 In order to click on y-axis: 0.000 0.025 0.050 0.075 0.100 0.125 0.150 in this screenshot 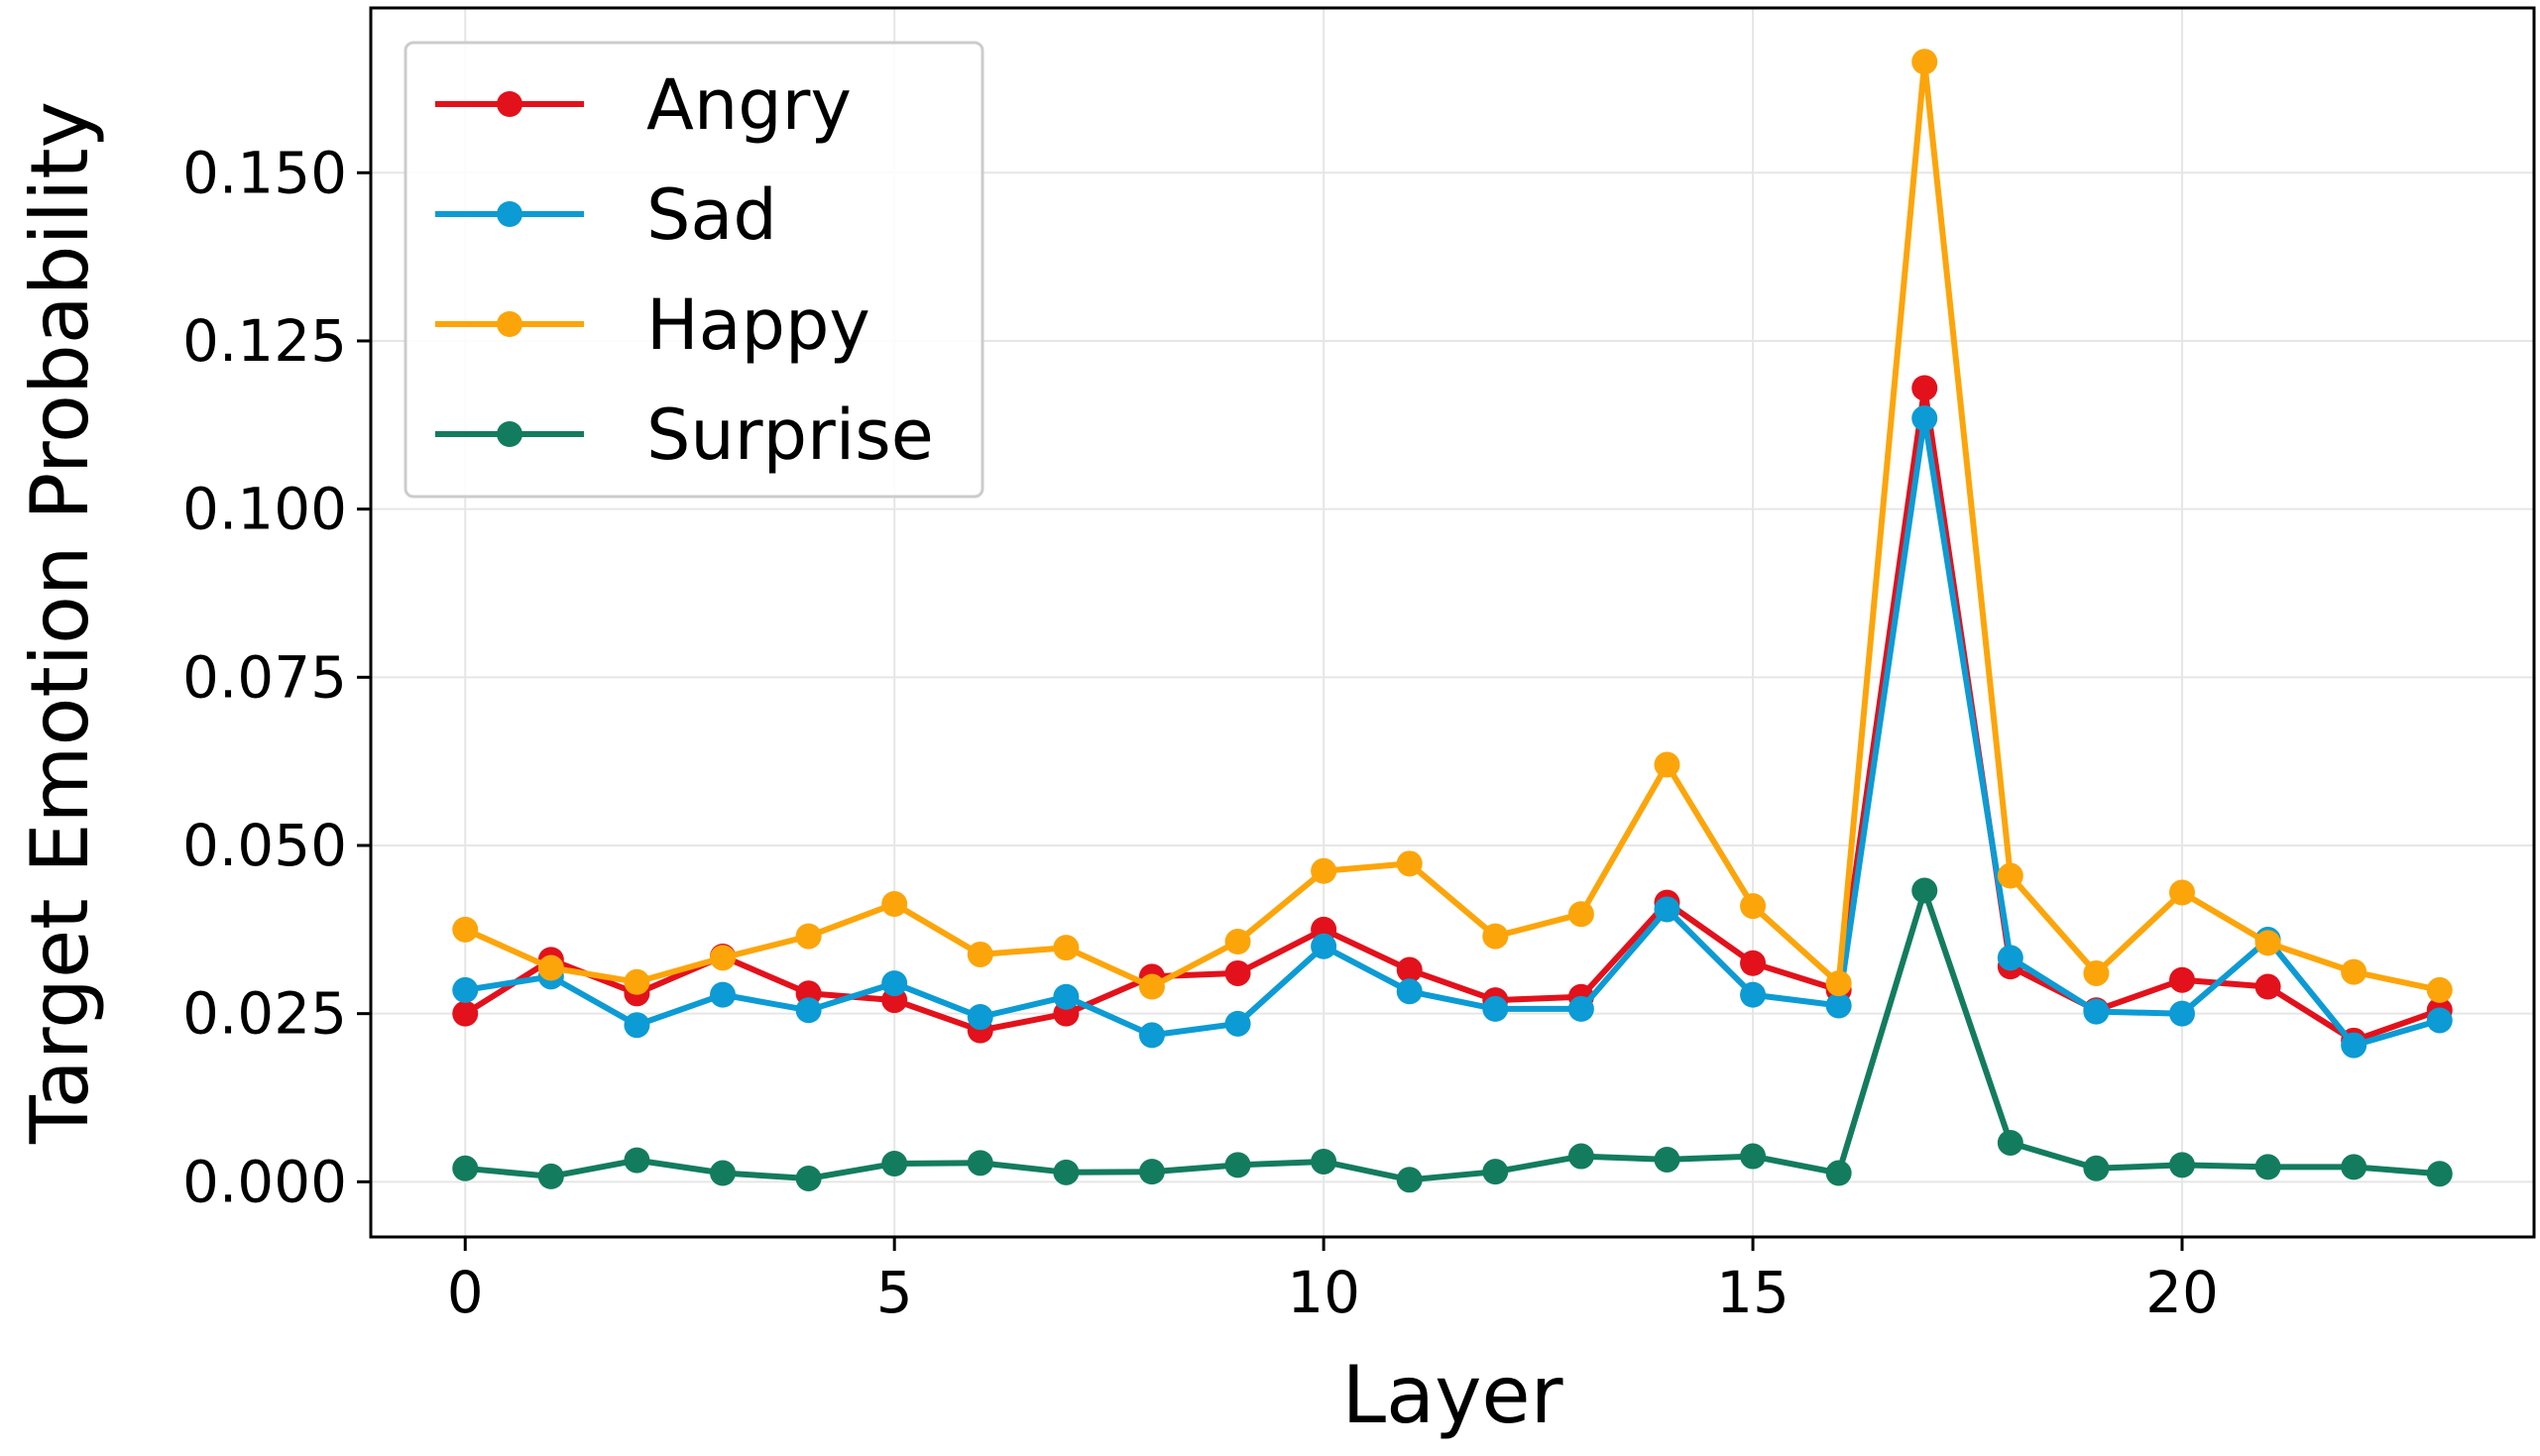, I will do `click(276, 677)`.